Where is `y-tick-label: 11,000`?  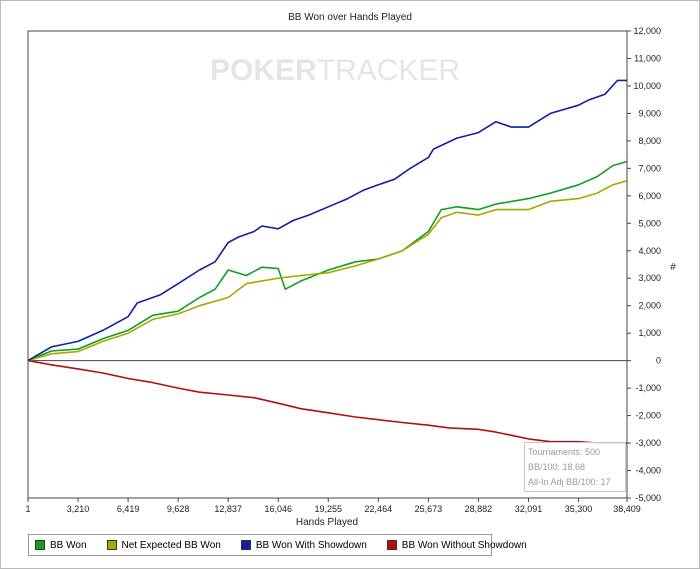 y-tick-label: 11,000 is located at coordinates (647, 58).